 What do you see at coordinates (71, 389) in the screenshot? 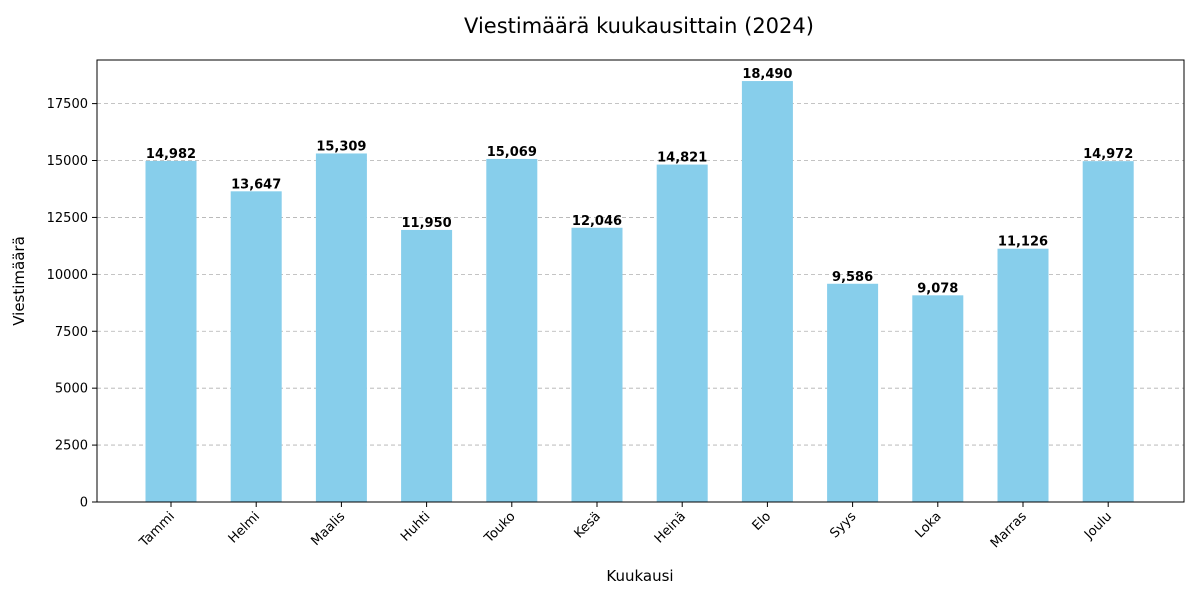
I see `y-tick-label: 5000` at bounding box center [71, 389].